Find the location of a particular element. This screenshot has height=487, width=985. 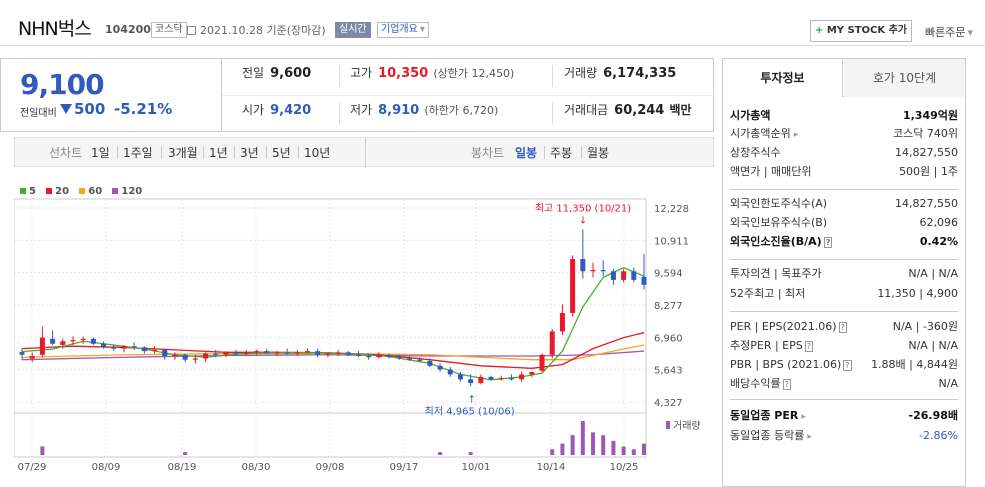

info-value: N/A | -360원 is located at coordinates (925, 326).